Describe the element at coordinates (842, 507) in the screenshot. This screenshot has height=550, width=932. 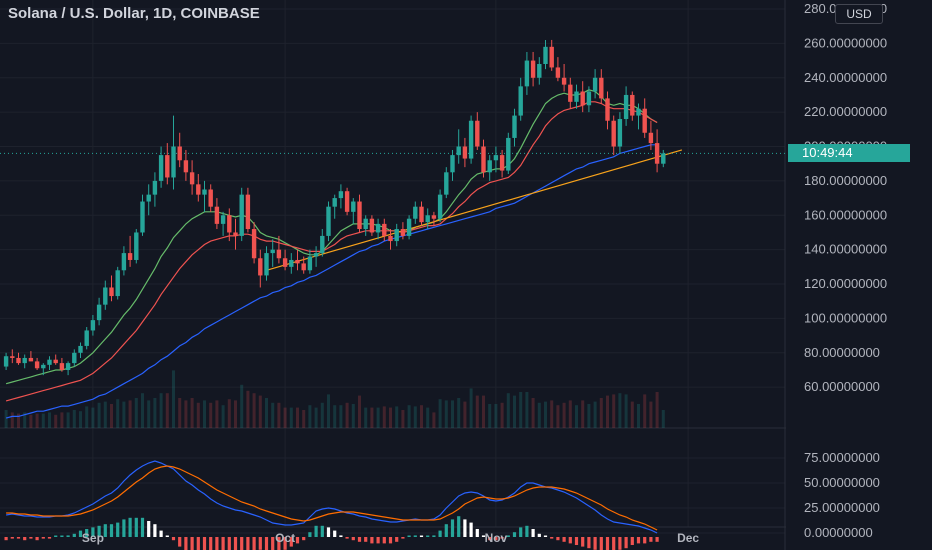
I see `macd-tick-label: 25.00000000` at that location.